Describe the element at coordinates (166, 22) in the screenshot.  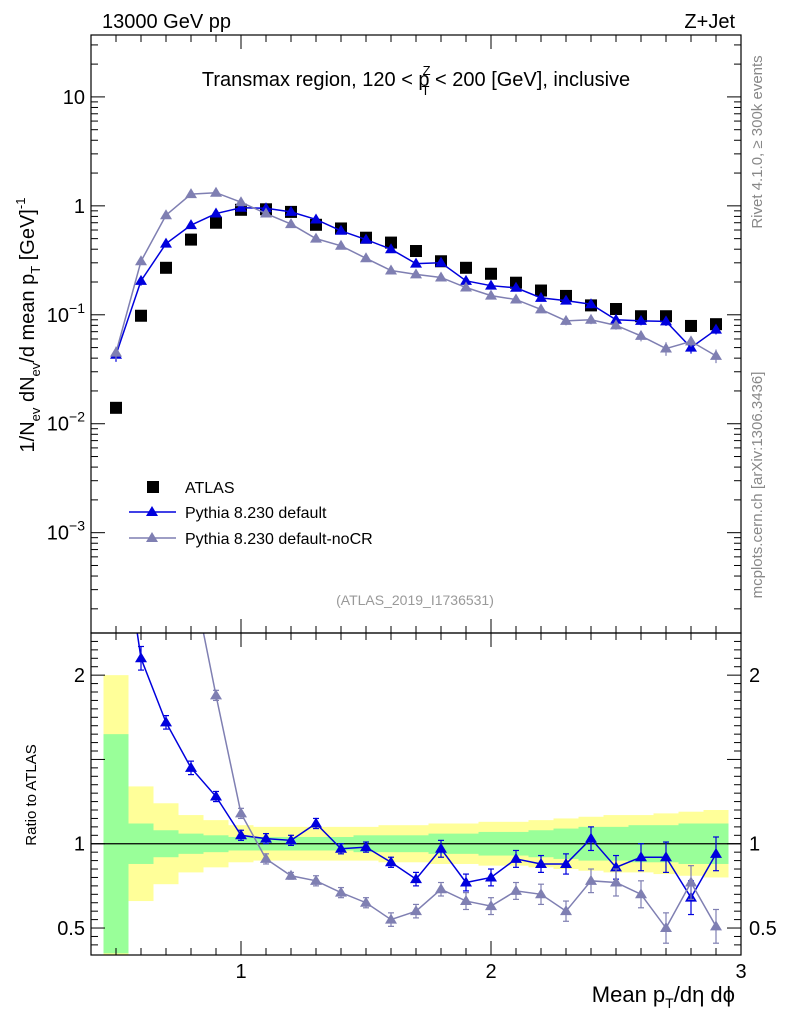
I see `header-energy: 13000 GeV pp` at that location.